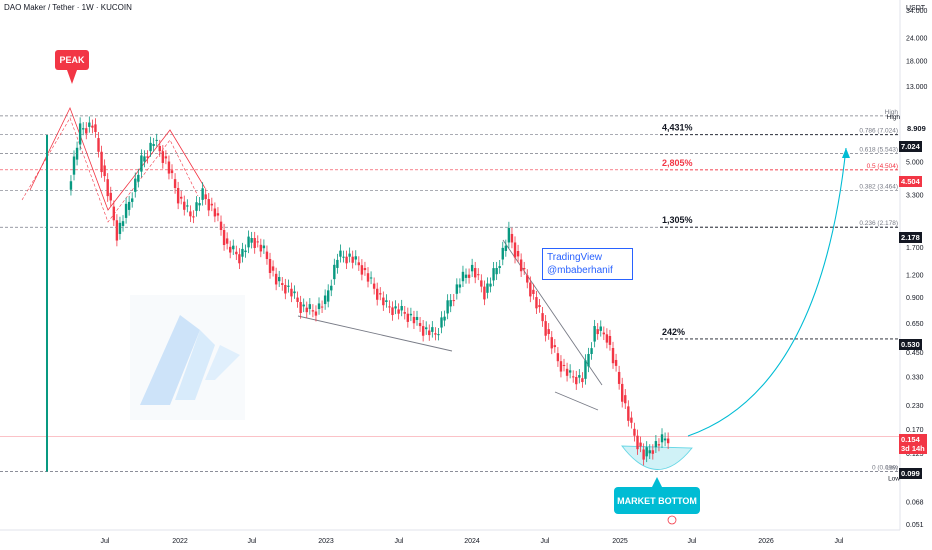  Describe the element at coordinates (767, 292) in the screenshot. I see `projection-curve` at that location.